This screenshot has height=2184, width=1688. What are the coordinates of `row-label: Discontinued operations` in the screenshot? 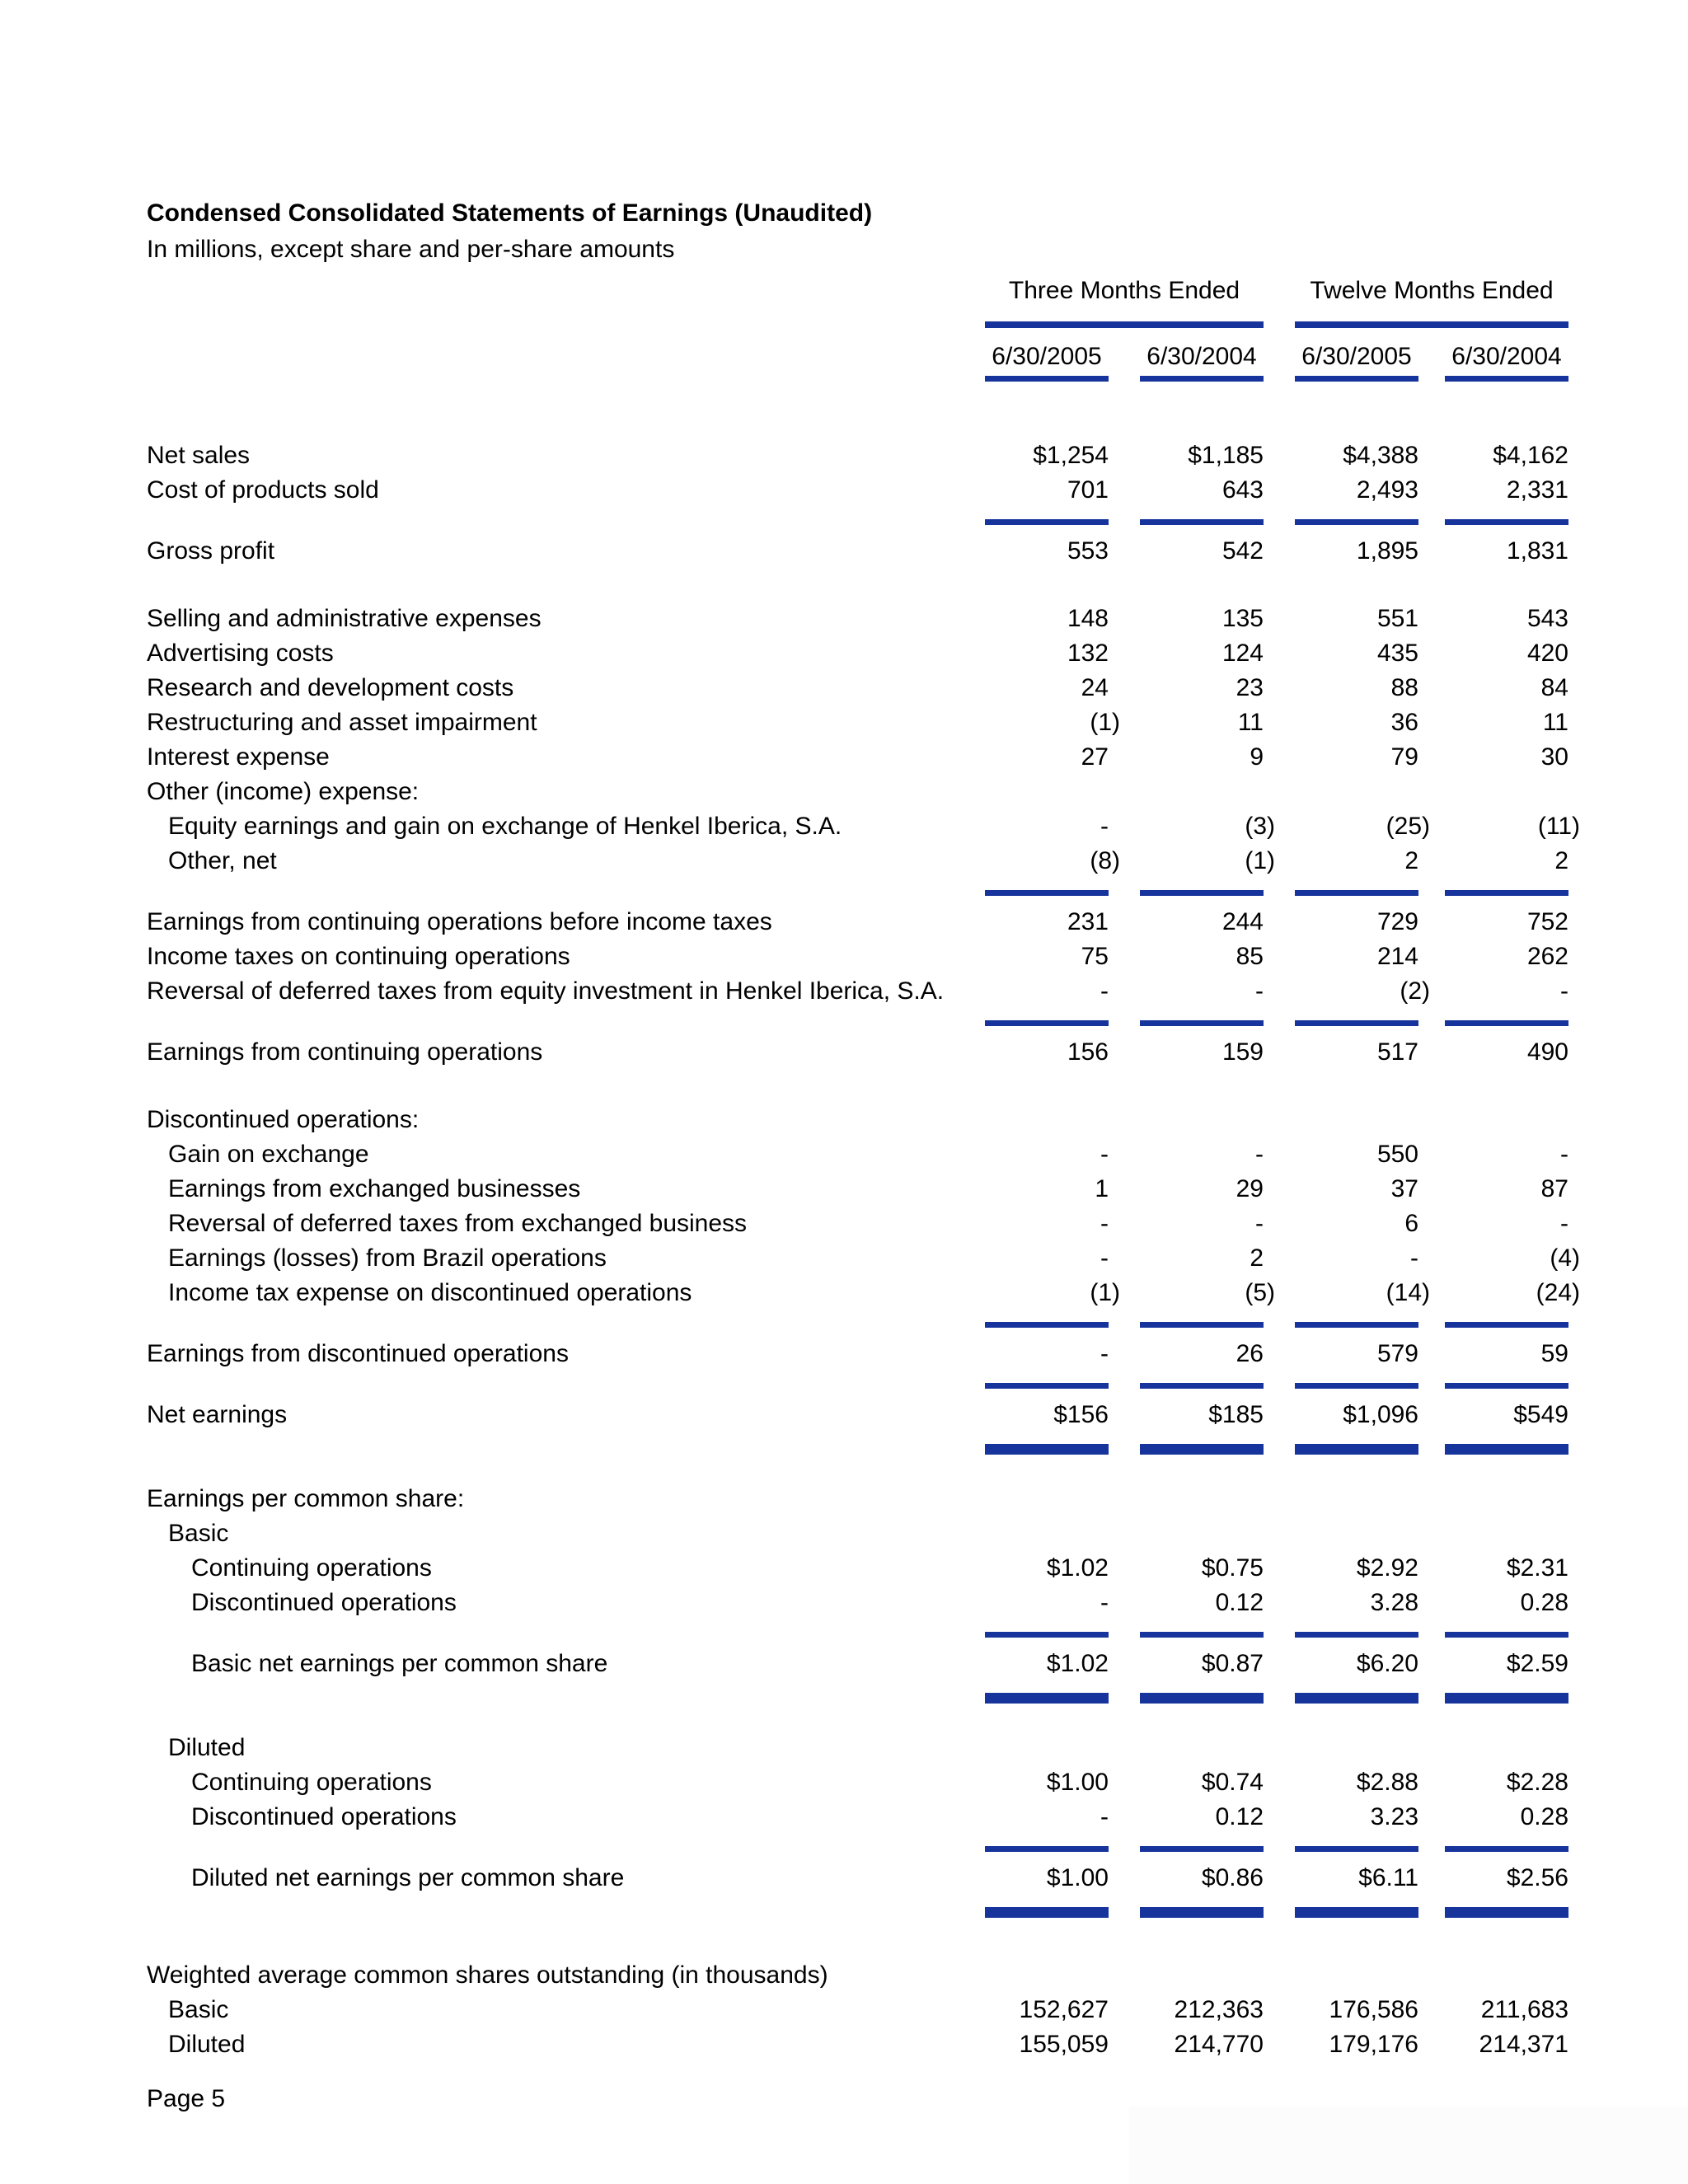 It's located at (324, 1816).